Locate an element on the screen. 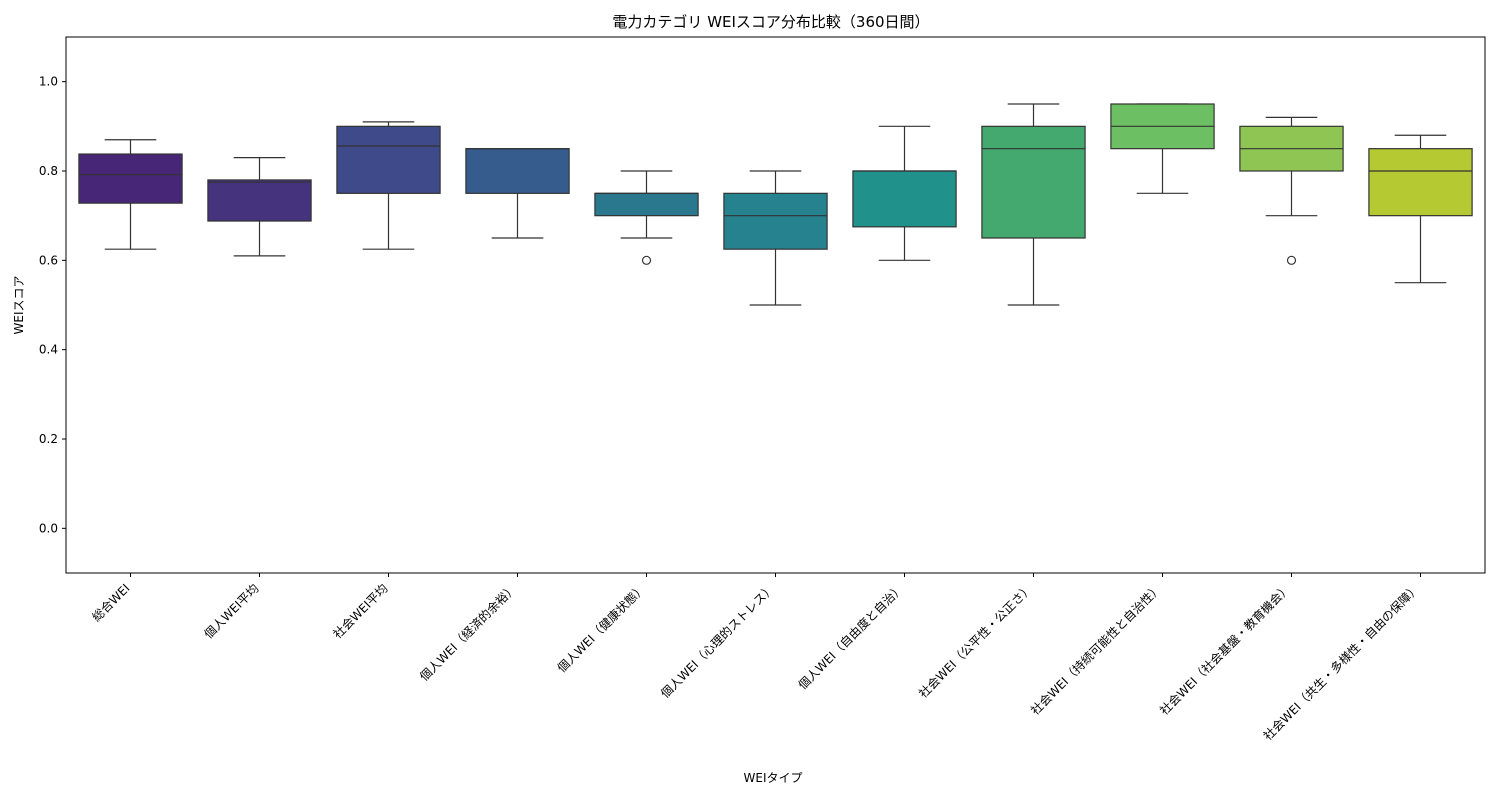 The width and height of the screenshot is (1500, 800). y-tick-label: 0.6 is located at coordinates (48, 260).